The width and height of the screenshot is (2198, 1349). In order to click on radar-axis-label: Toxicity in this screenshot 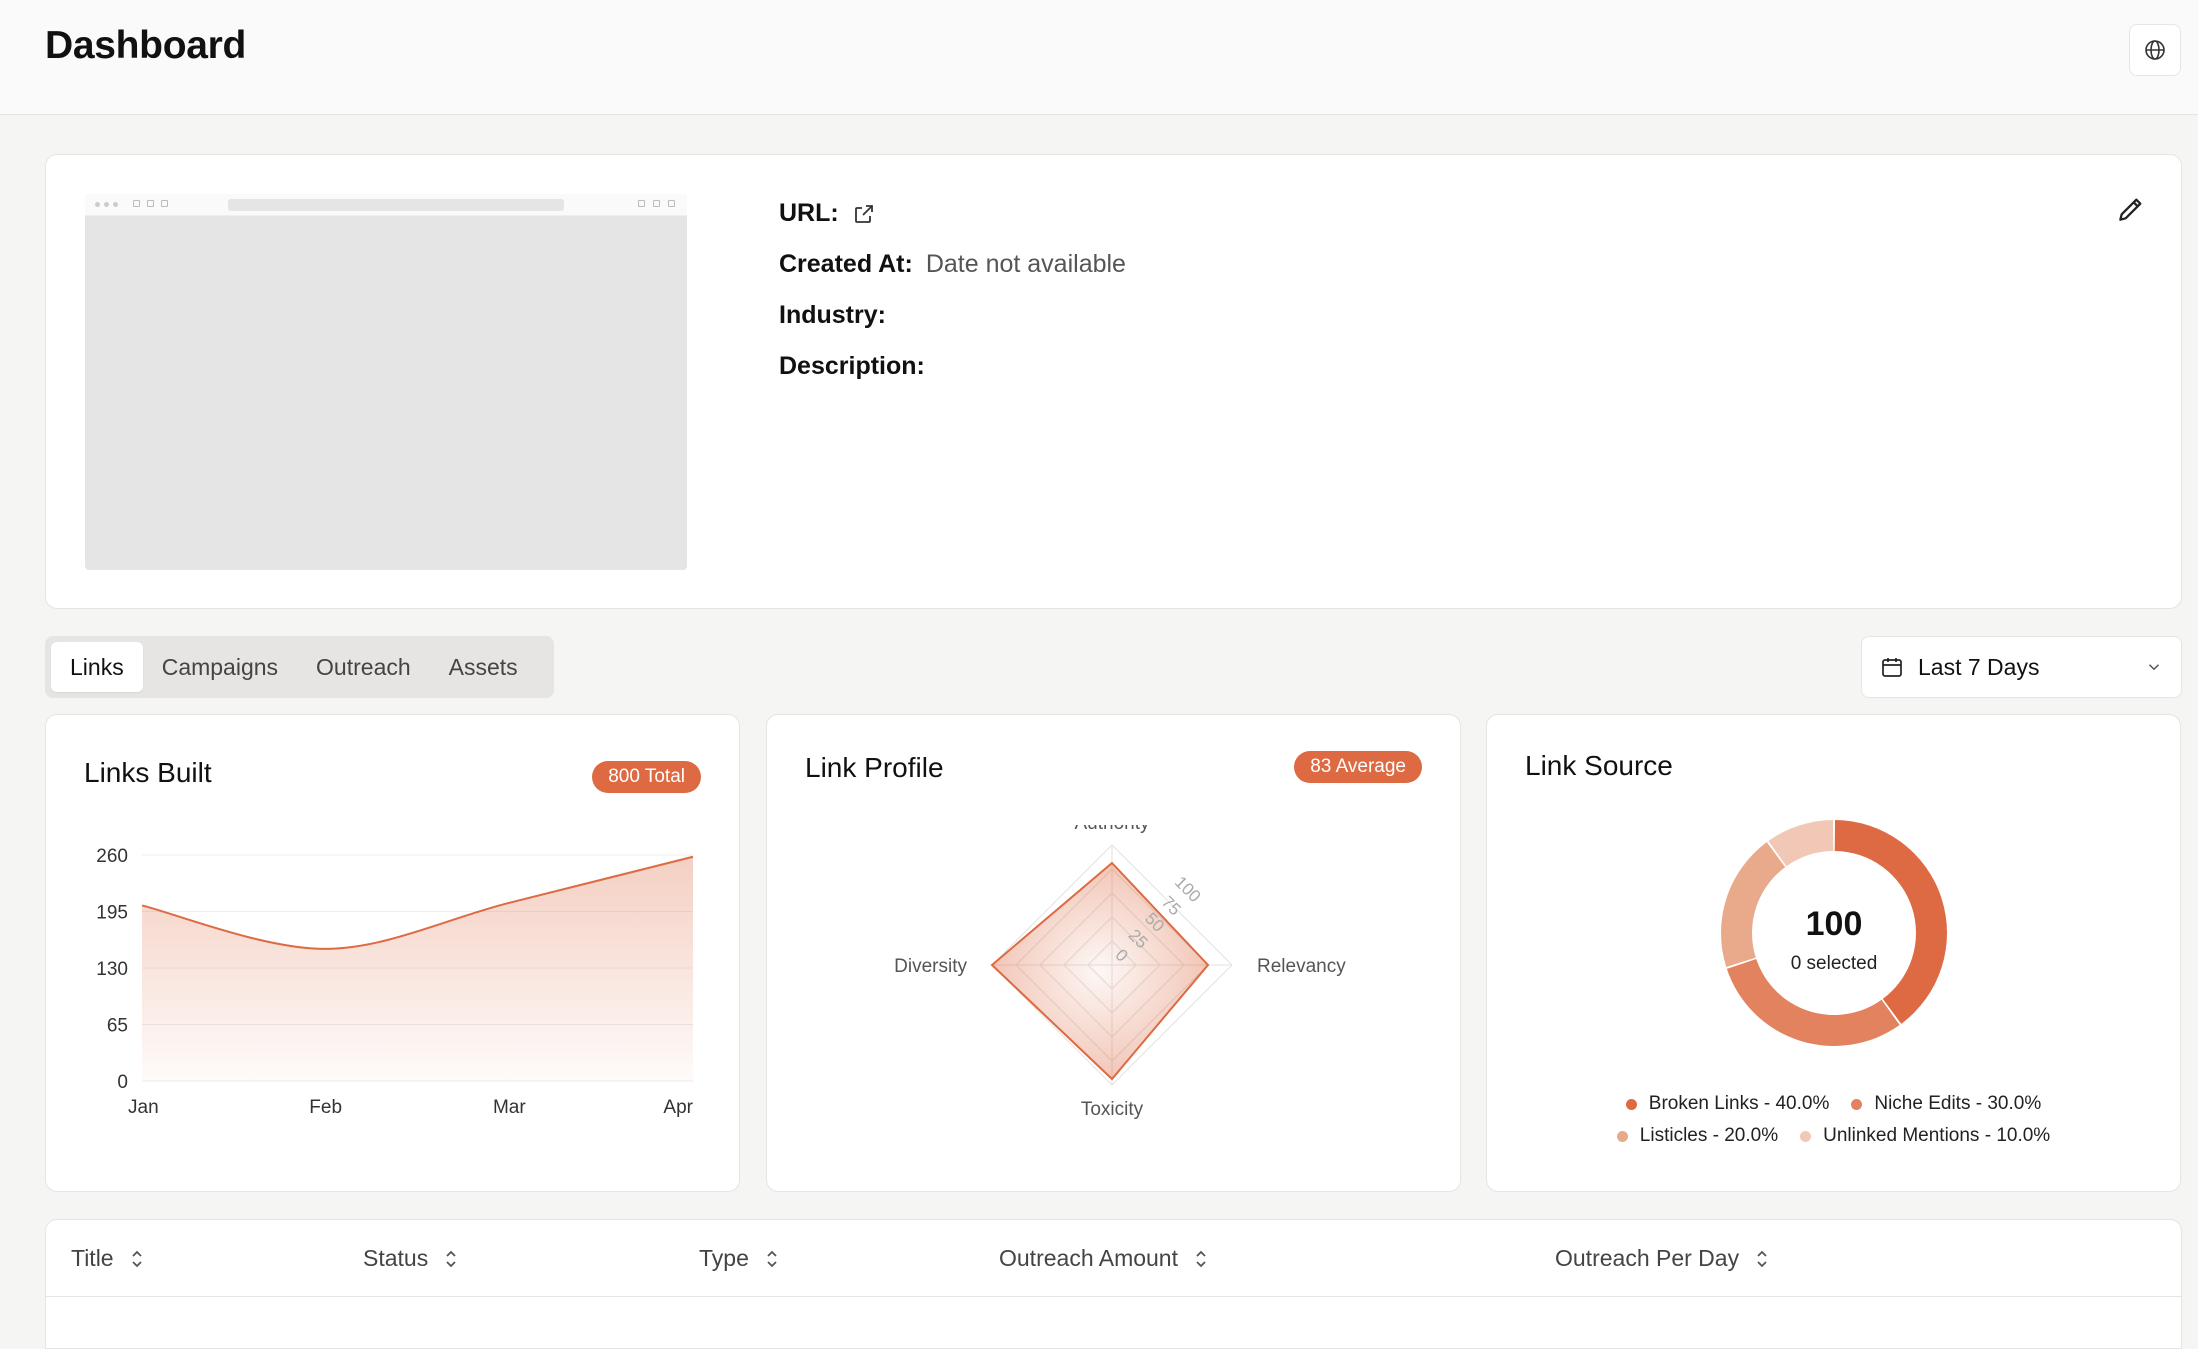, I will do `click(1112, 1109)`.